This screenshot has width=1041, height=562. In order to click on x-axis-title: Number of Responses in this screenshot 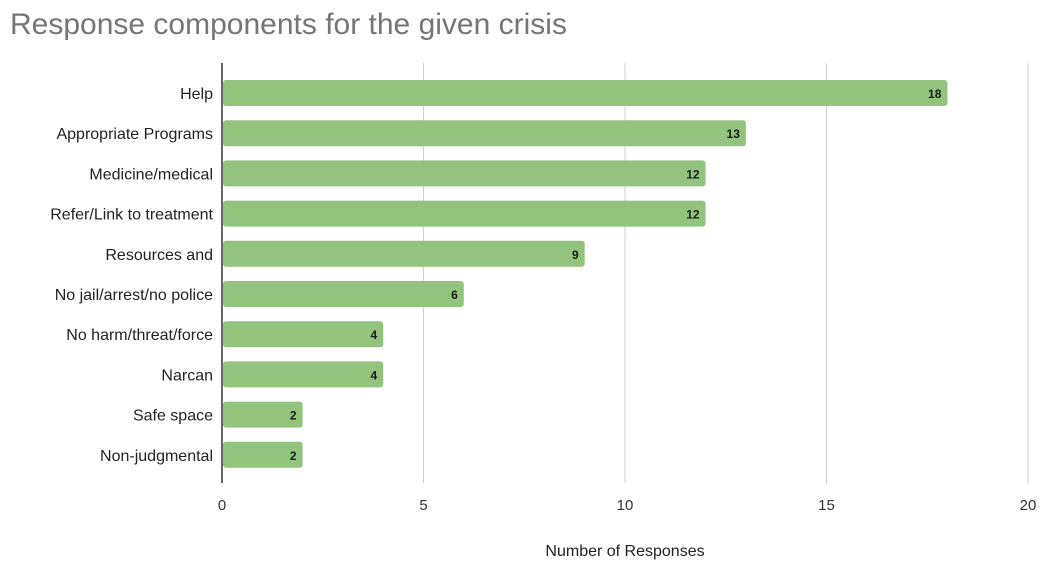, I will do `click(624, 551)`.